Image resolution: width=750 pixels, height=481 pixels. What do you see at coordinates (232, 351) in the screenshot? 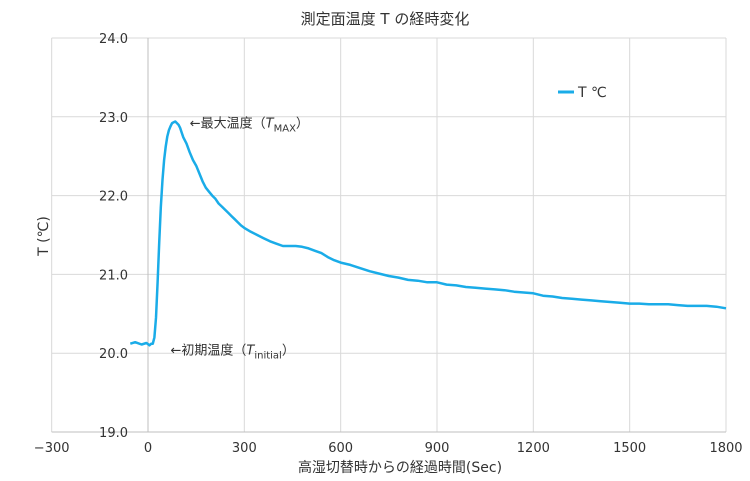
I see `annotation-label: ←初期温度（Tinitial）` at bounding box center [232, 351].